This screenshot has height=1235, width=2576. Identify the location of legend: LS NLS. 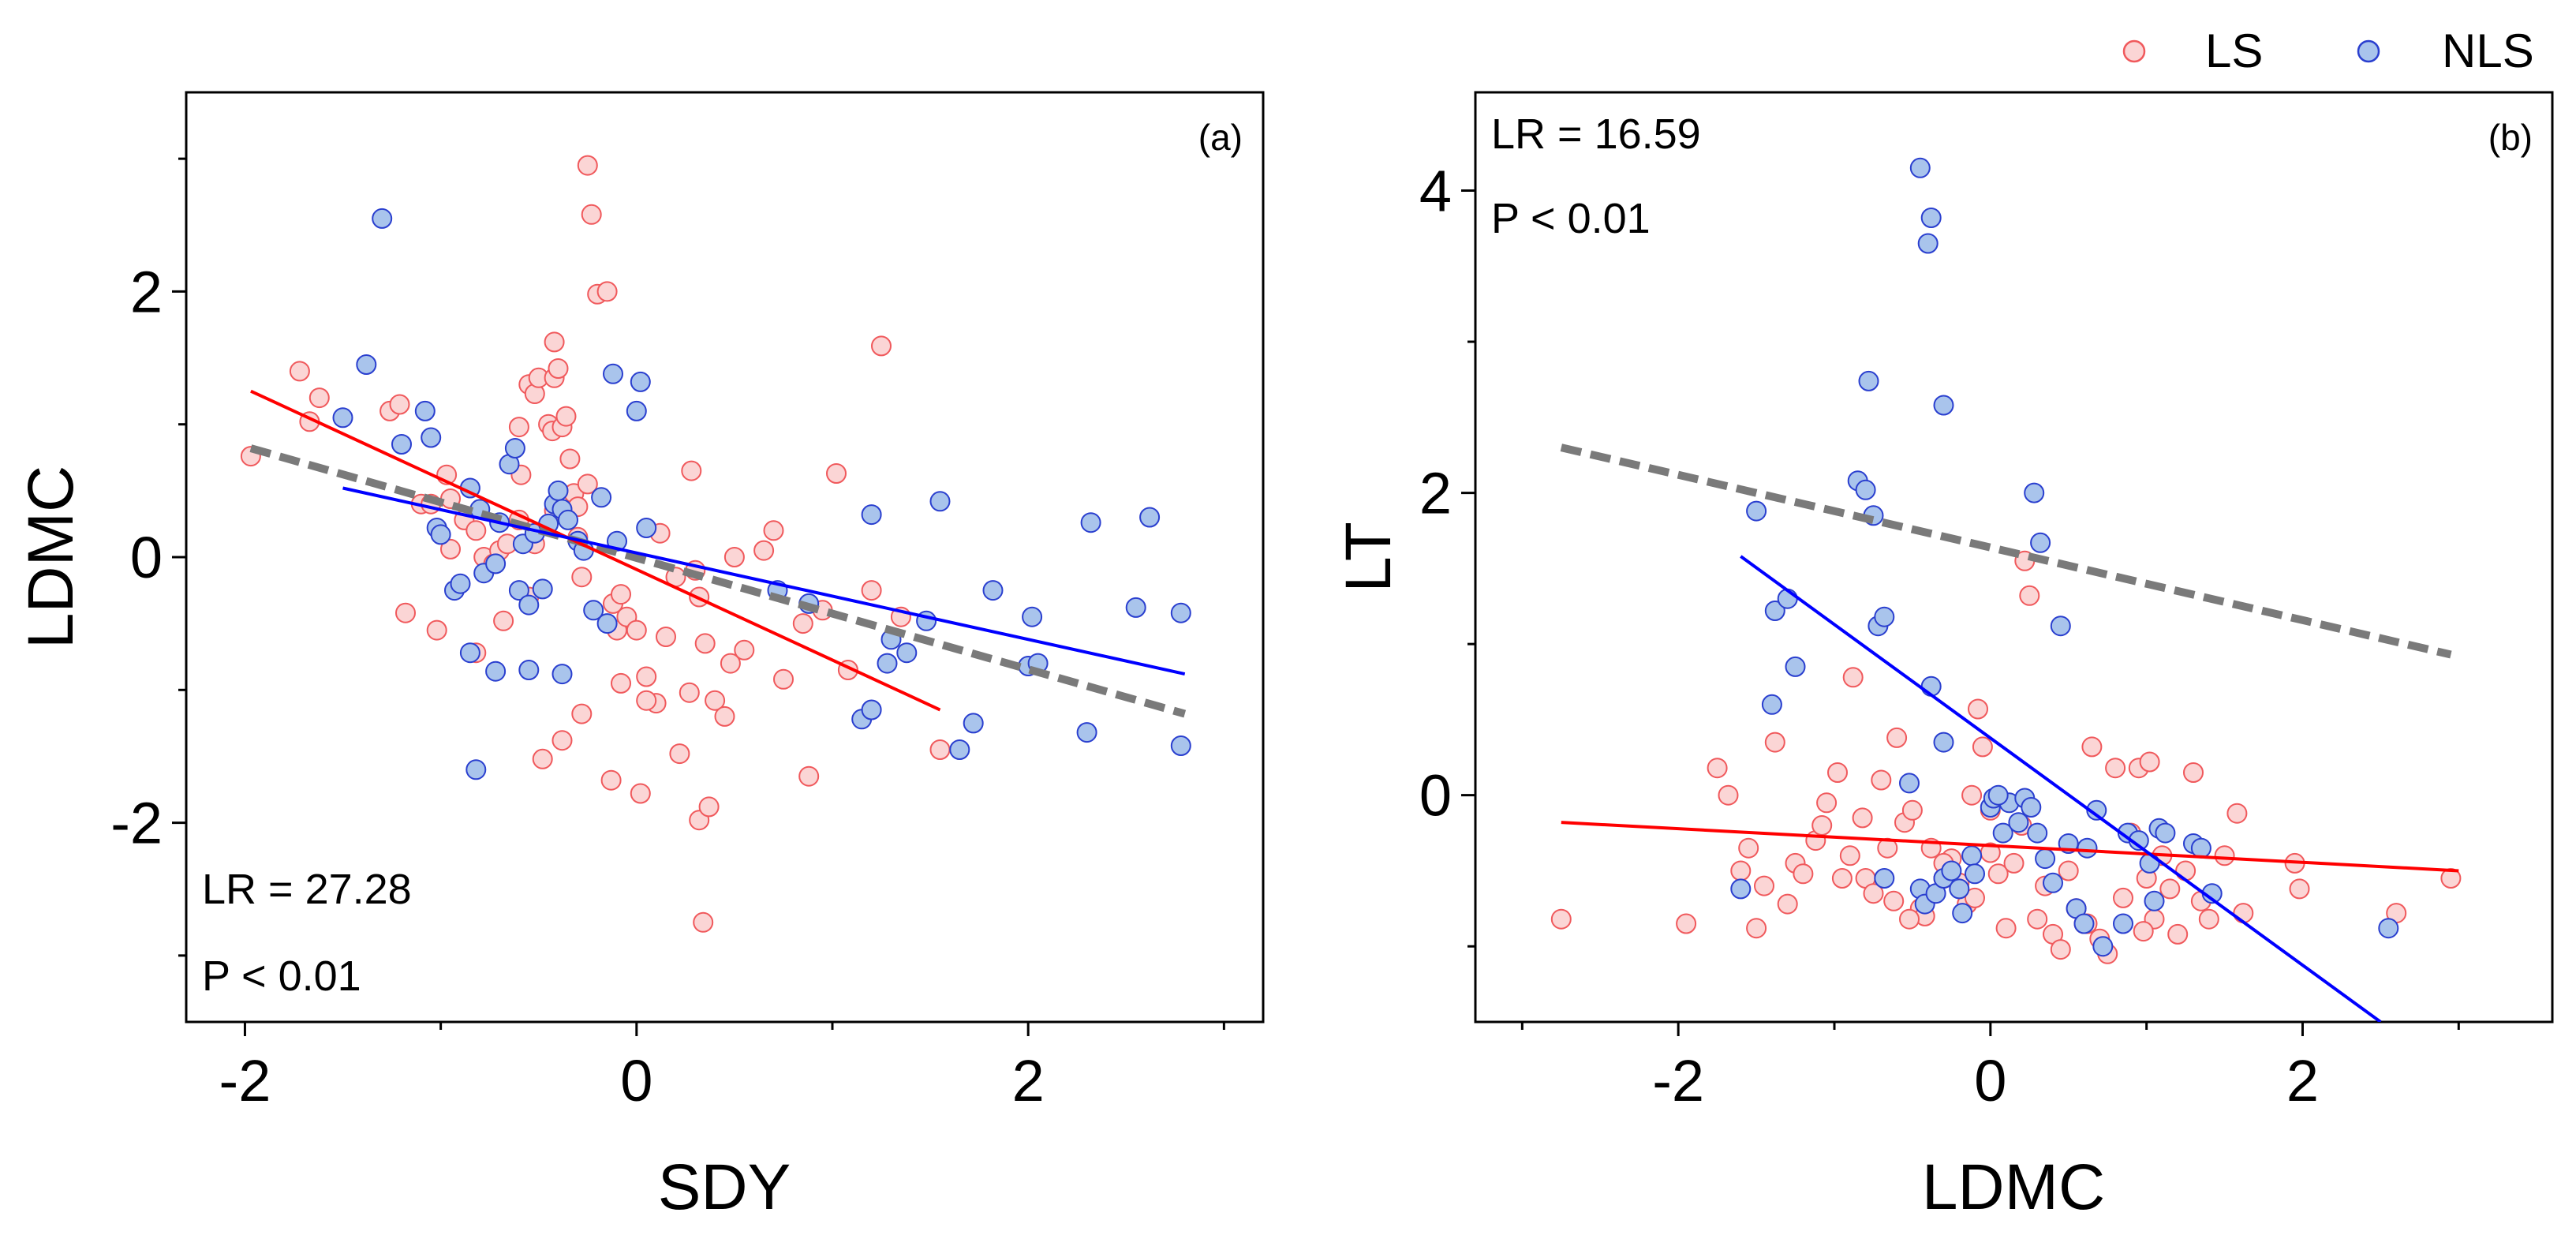
(2328, 51).